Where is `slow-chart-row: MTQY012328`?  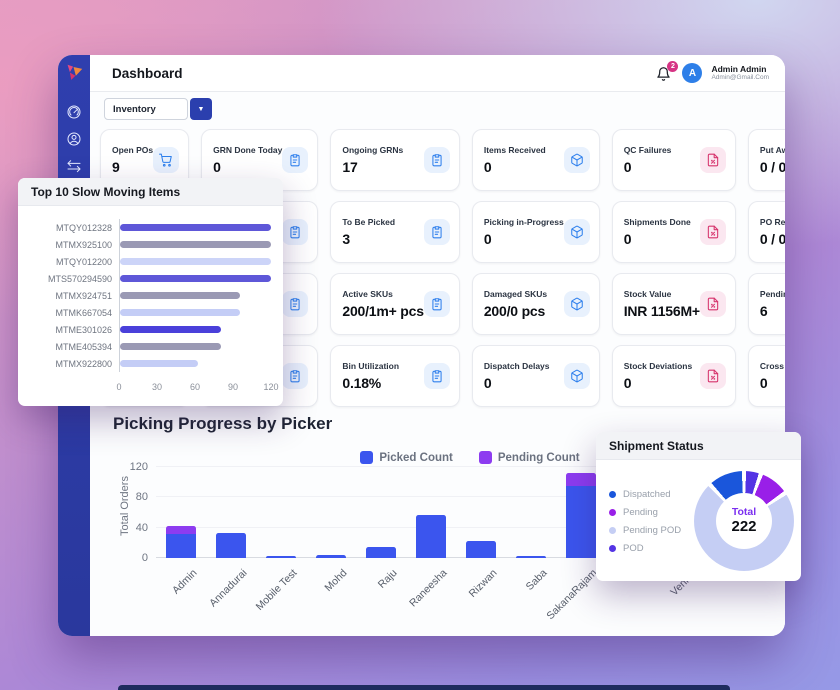
slow-chart-row: MTQY012328 is located at coordinates (148, 227).